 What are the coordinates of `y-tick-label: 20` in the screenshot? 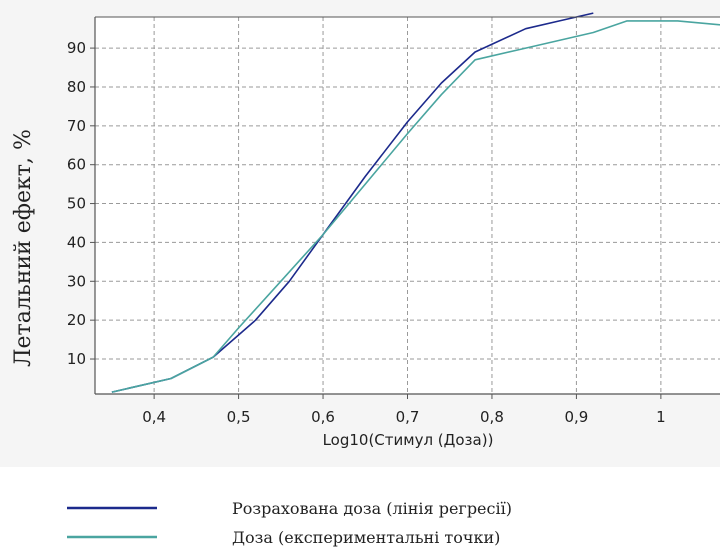 It's located at (76, 320).